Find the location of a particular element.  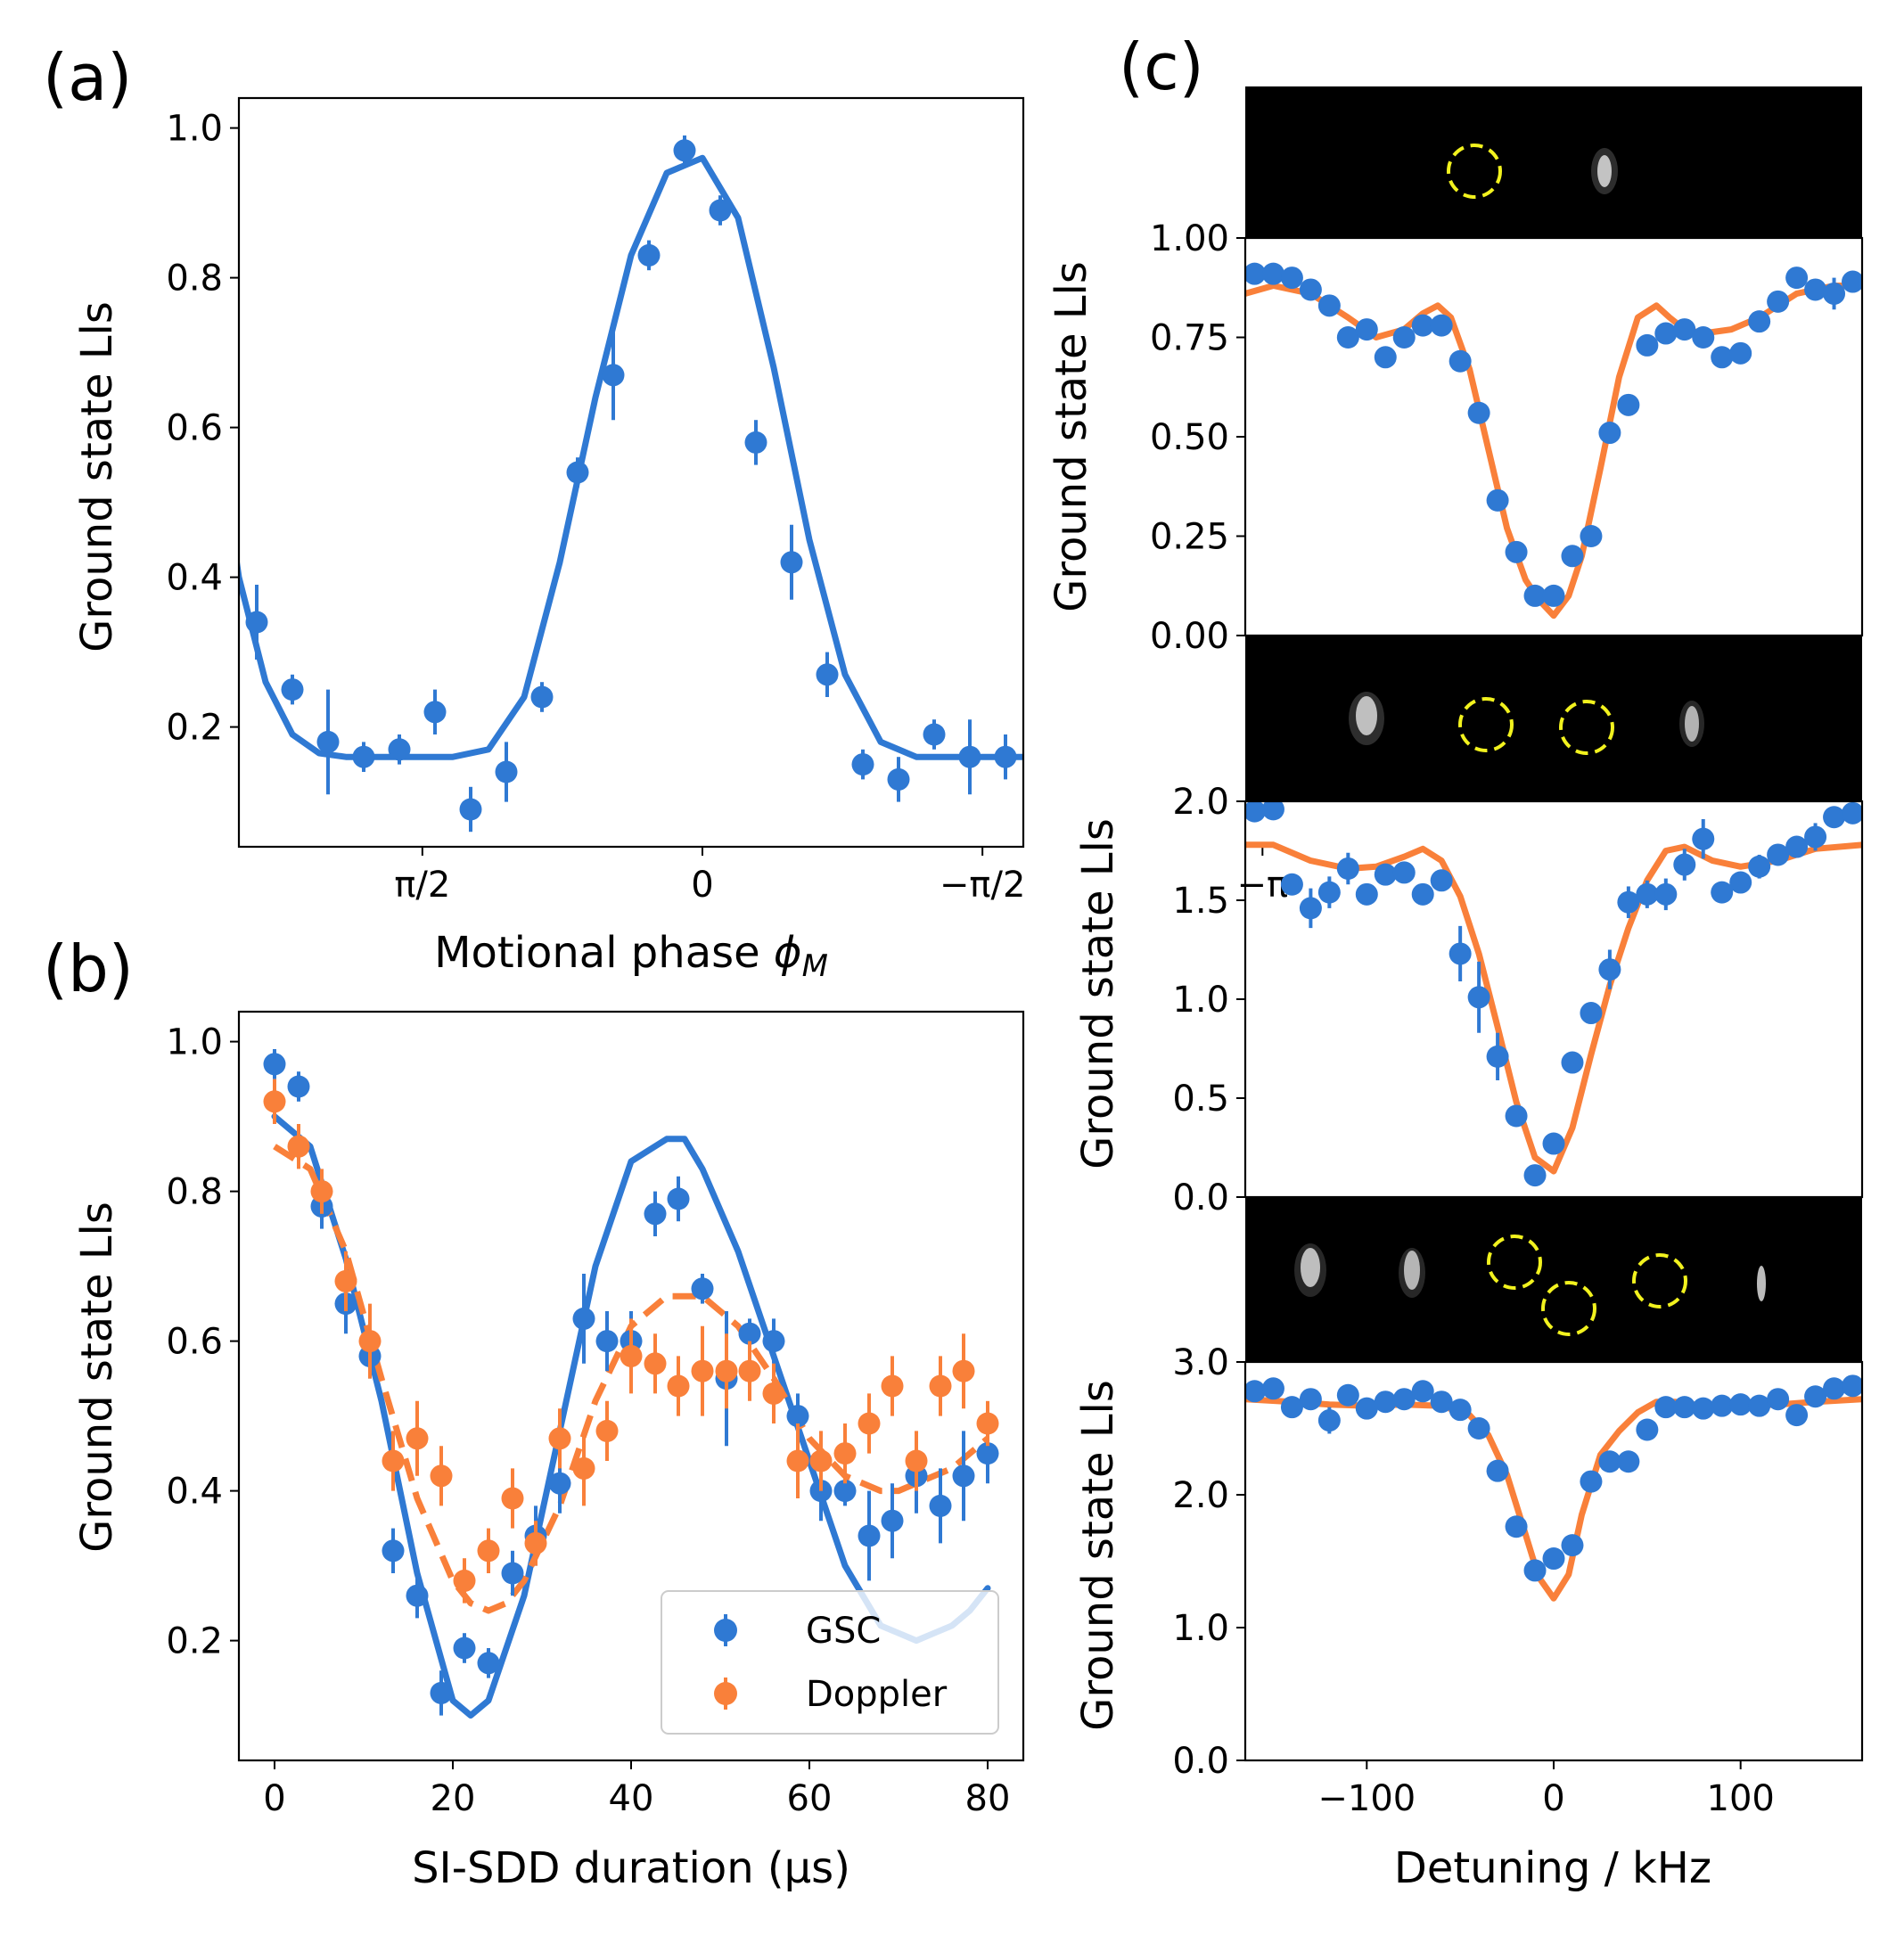

panel-label-b: (b) is located at coordinates (88, 969).